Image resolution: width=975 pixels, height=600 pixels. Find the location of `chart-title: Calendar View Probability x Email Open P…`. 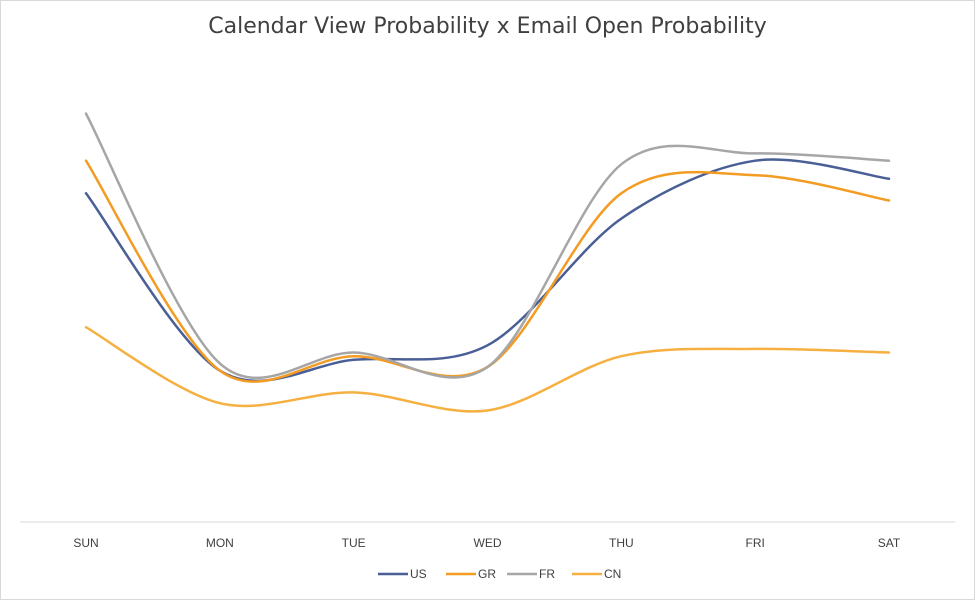

chart-title: Calendar View Probability x Email Open P… is located at coordinates (487, 26).